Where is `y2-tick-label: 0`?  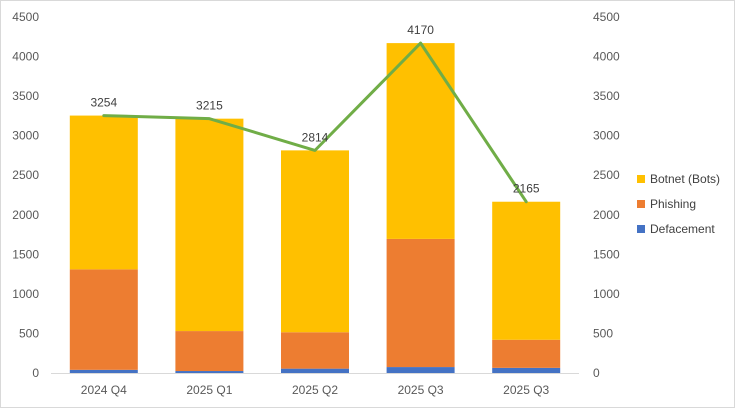
y2-tick-label: 0 is located at coordinates (596, 373).